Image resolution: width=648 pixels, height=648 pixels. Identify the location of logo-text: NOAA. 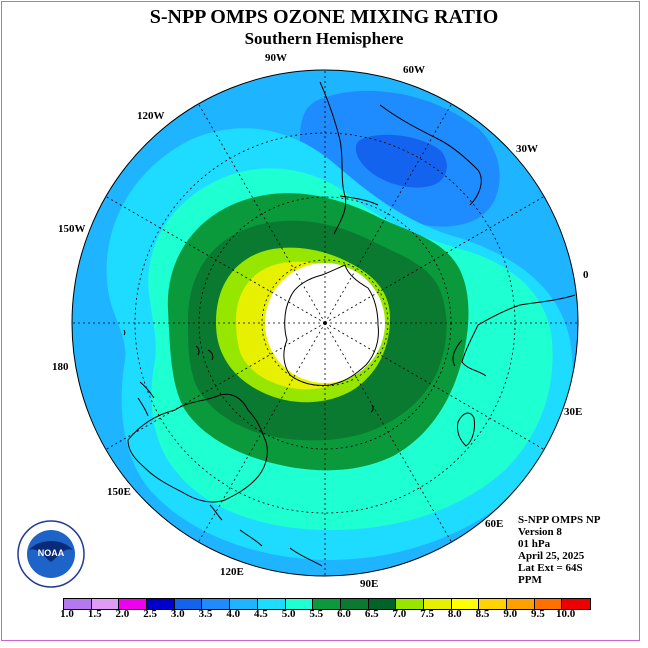
(51, 553).